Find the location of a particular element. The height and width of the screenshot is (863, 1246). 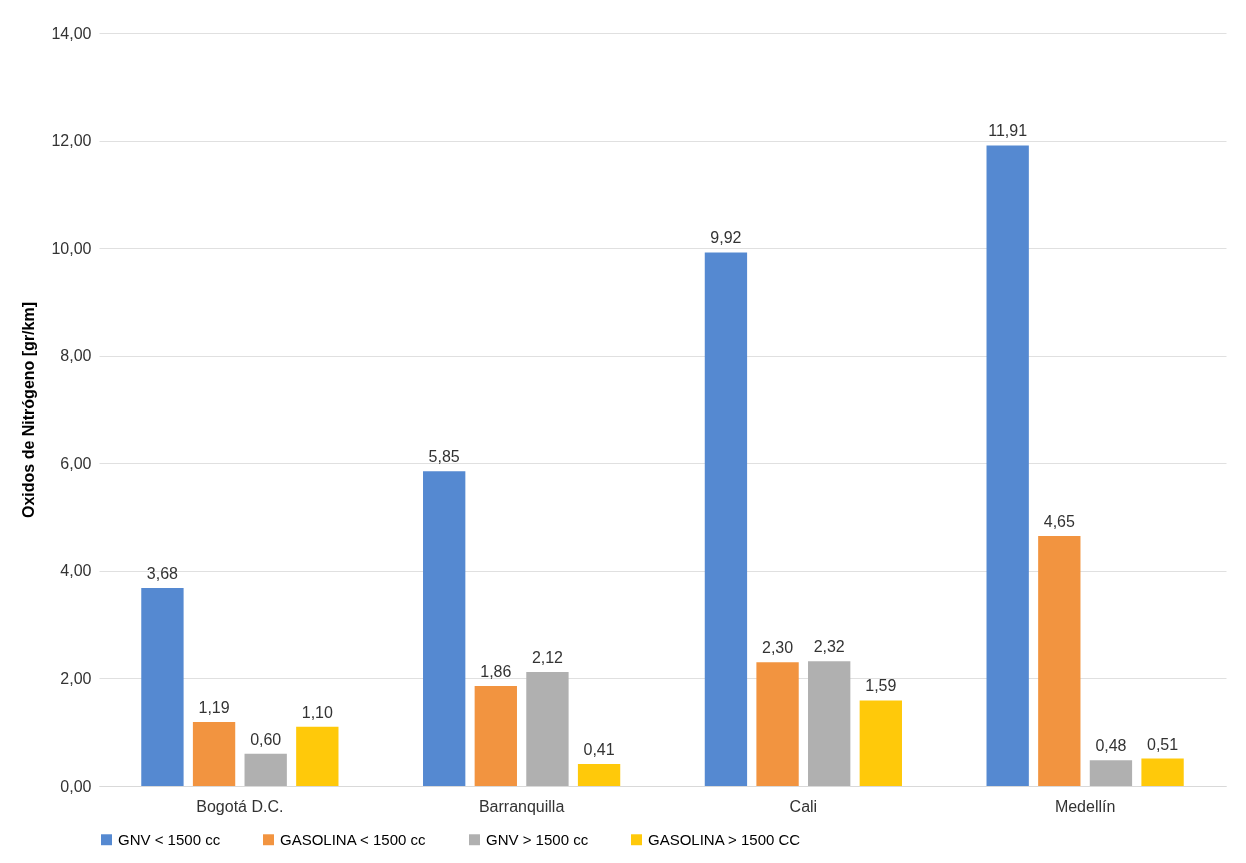

data-label: 0,41 is located at coordinates (599, 749).